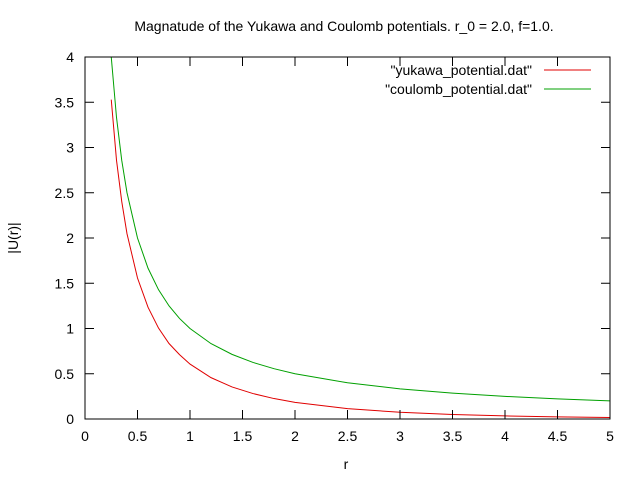 The height and width of the screenshot is (480, 640). Describe the element at coordinates (85, 436) in the screenshot. I see `x-tick-label: 0` at that location.